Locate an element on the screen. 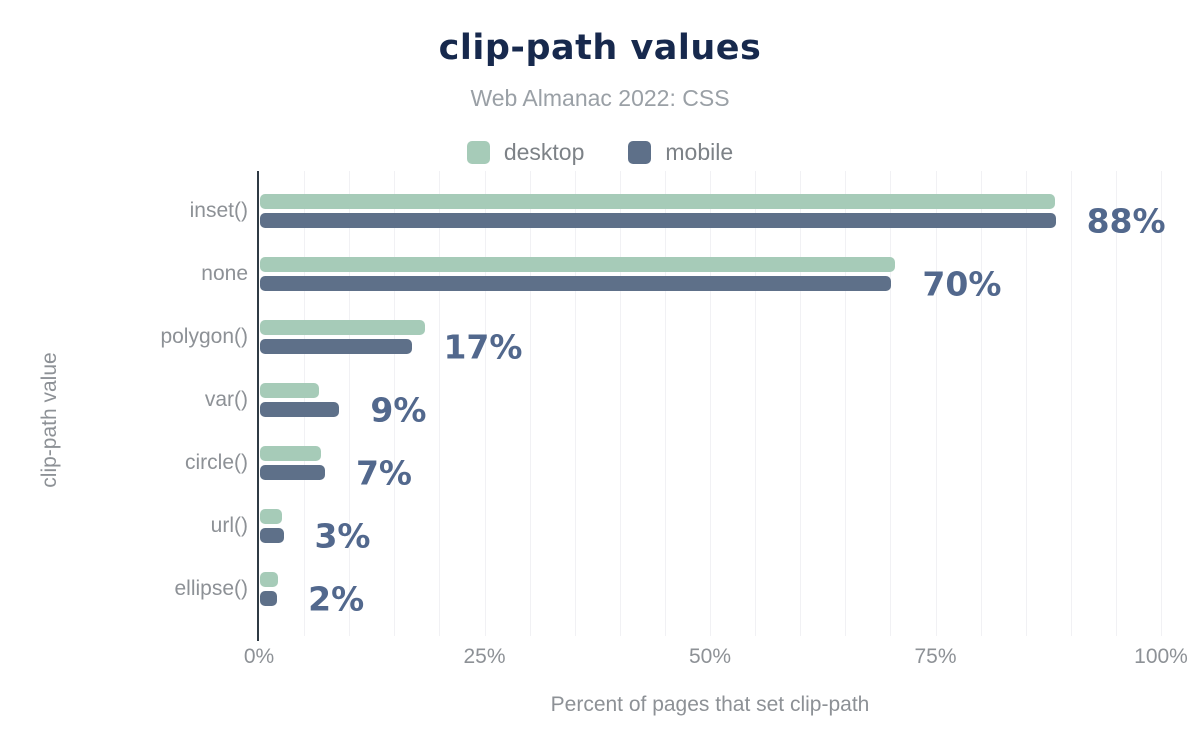 This screenshot has width=1200, height=742. bar-mobile-var is located at coordinates (300, 409).